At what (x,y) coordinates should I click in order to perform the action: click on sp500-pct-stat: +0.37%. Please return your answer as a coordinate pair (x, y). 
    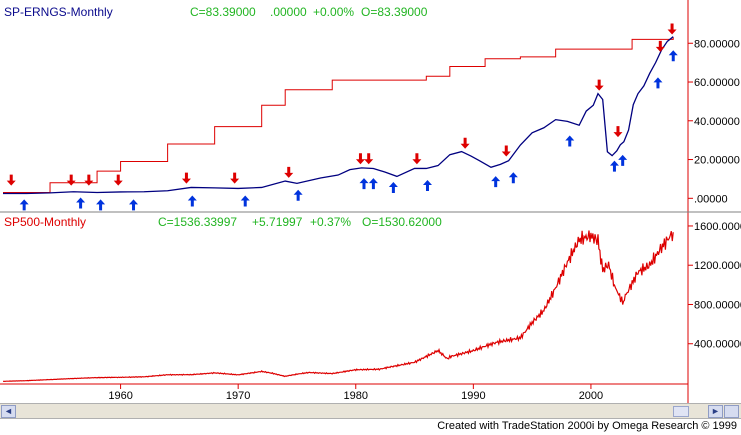
    Looking at the image, I should click on (331, 222).